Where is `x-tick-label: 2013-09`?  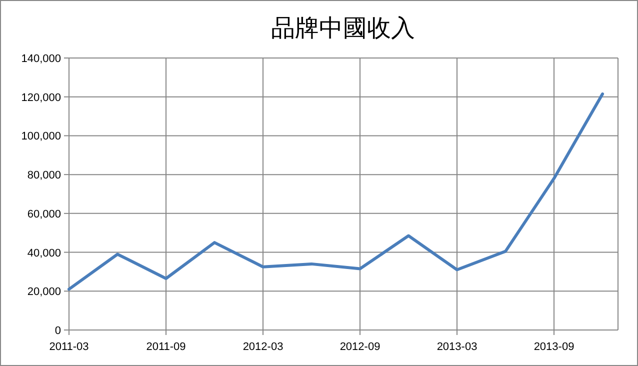
x-tick-label: 2013-09 is located at coordinates (554, 347).